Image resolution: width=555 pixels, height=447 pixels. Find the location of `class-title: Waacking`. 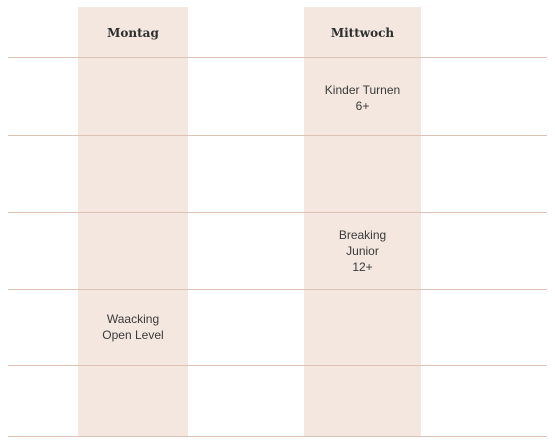

class-title: Waacking is located at coordinates (133, 319).